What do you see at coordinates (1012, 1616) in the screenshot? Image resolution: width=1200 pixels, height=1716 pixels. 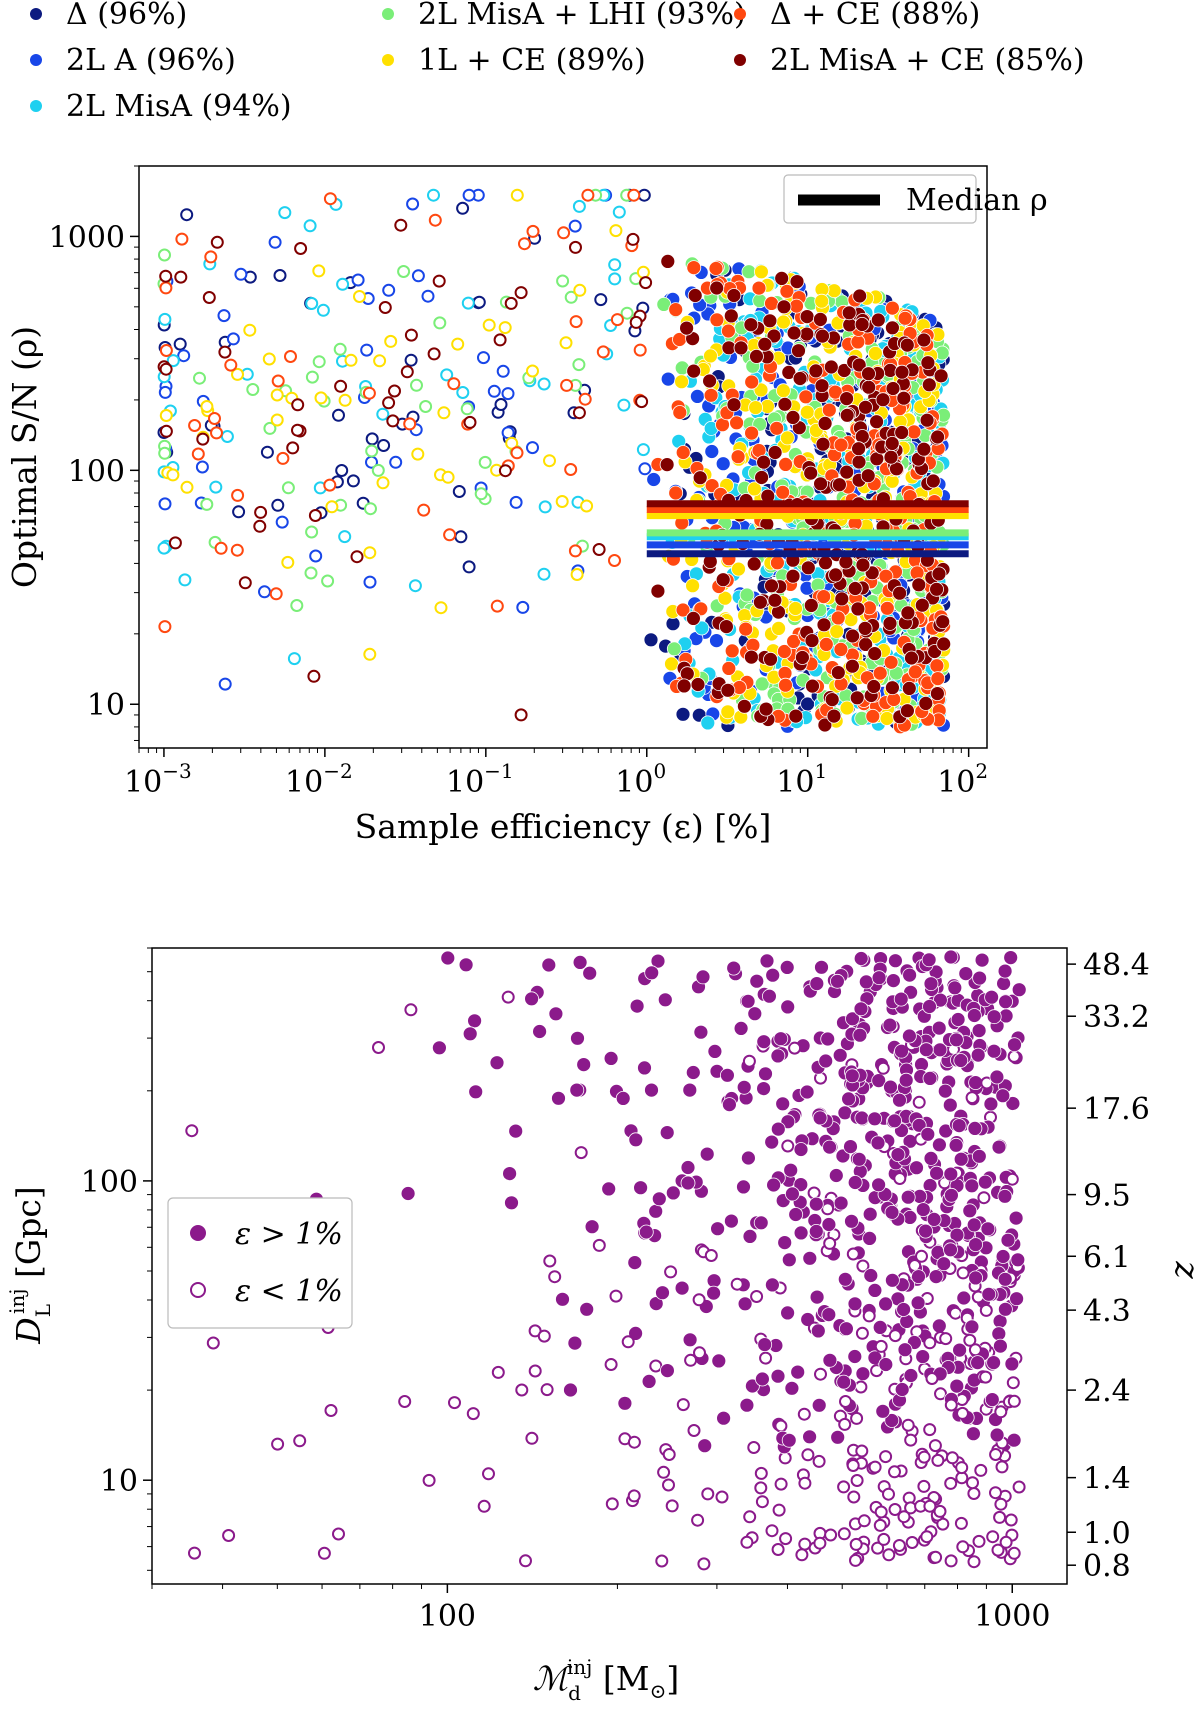 I see `bottom-x-tick-label: 1000` at bounding box center [1012, 1616].